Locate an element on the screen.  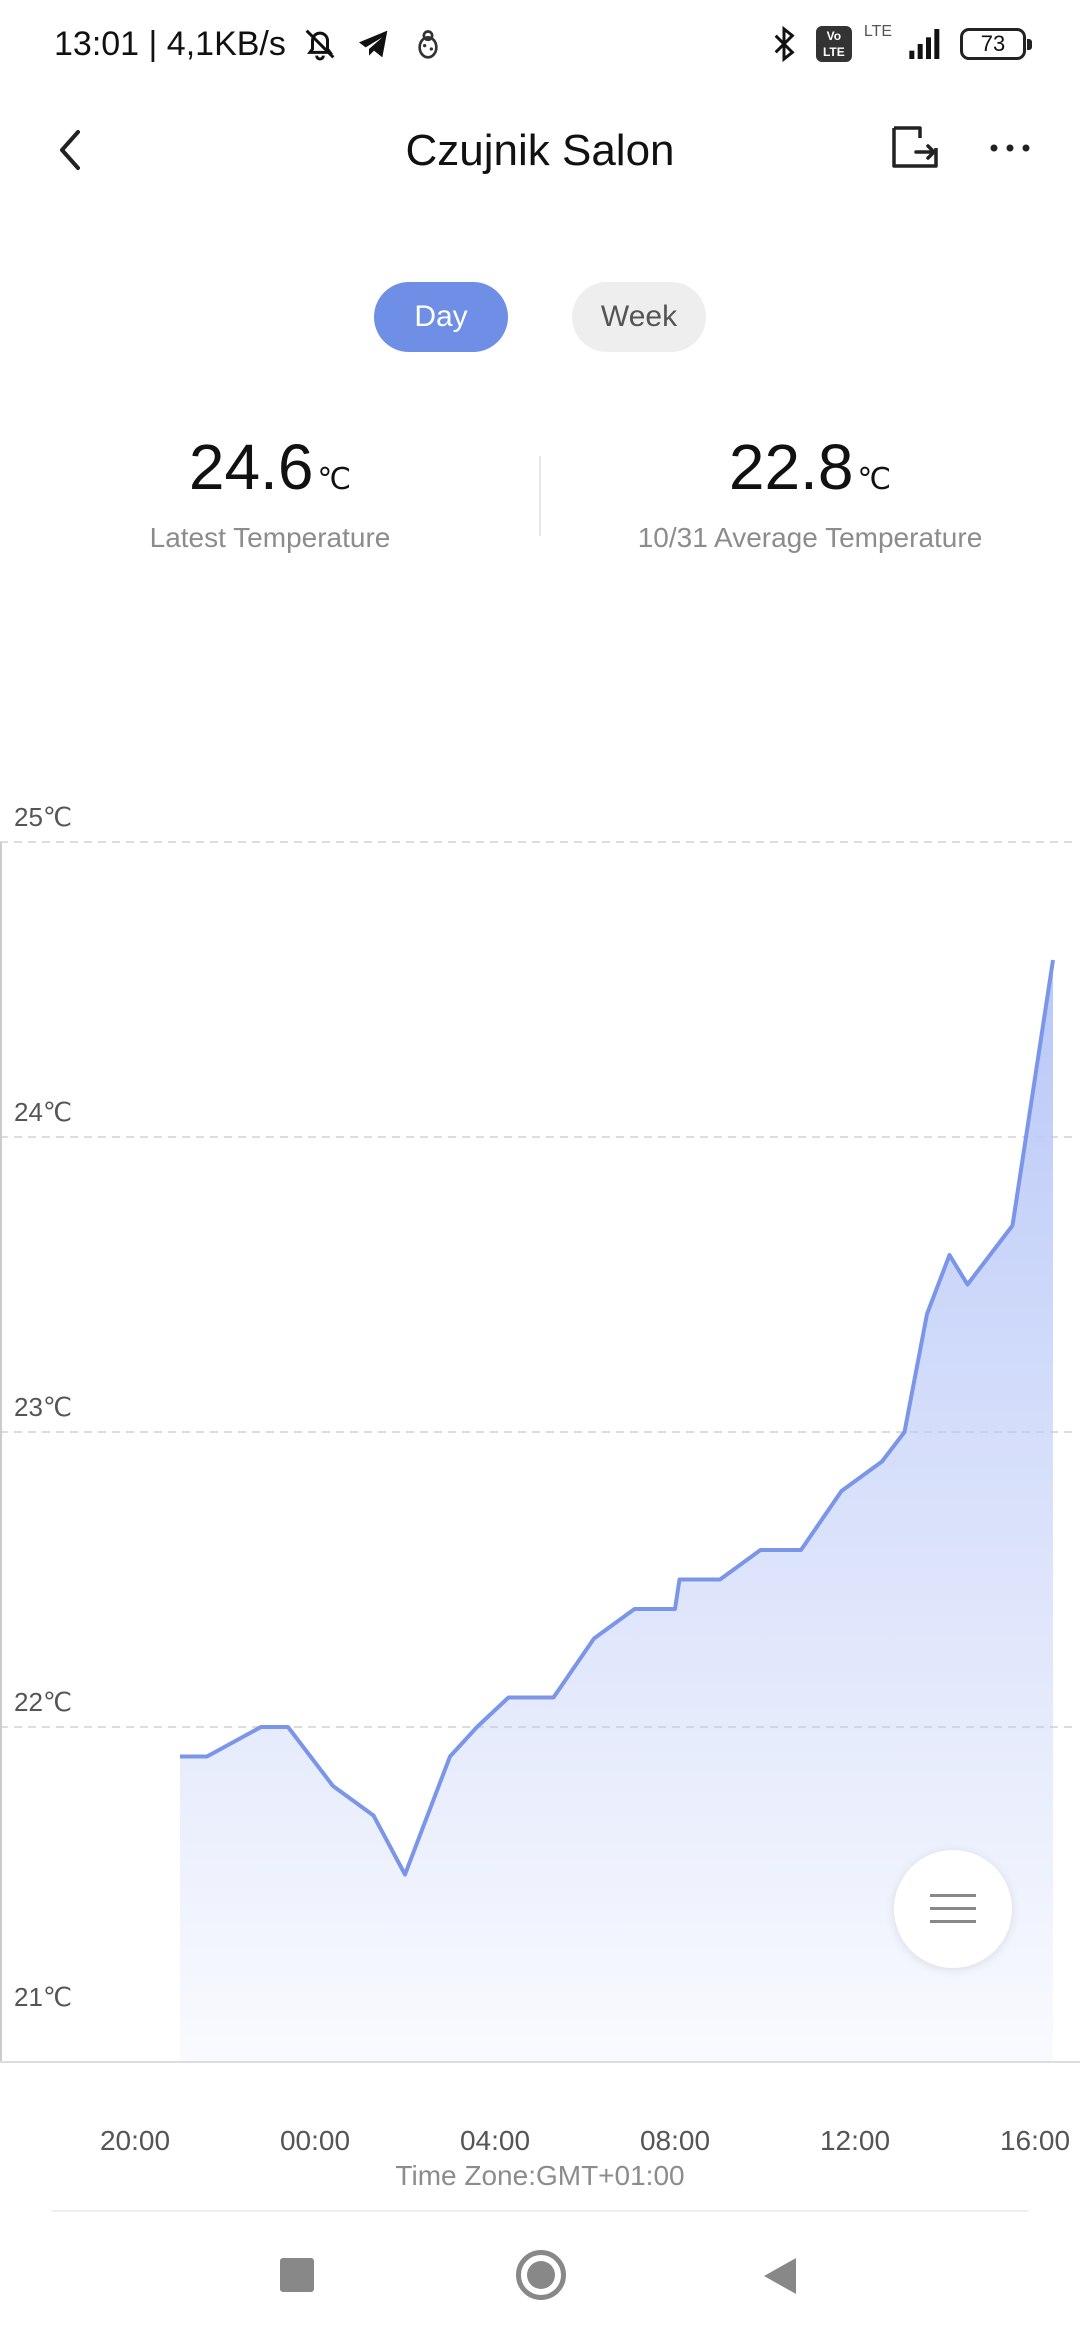
average-temperature: 22.8 ℃ 10/31 Average Temperature is located at coordinates (810, 492).